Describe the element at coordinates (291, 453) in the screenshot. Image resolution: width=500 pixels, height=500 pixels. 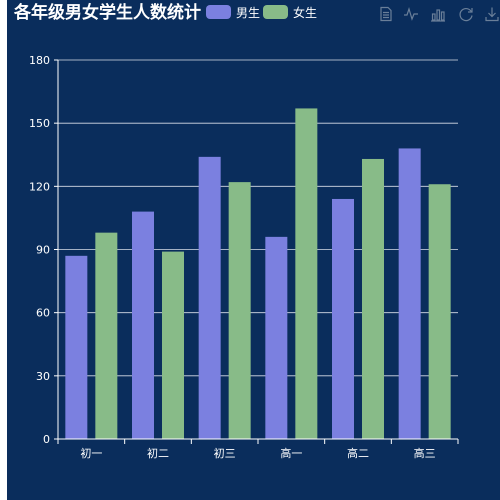
I see `x-tick-label: 高一` at that location.